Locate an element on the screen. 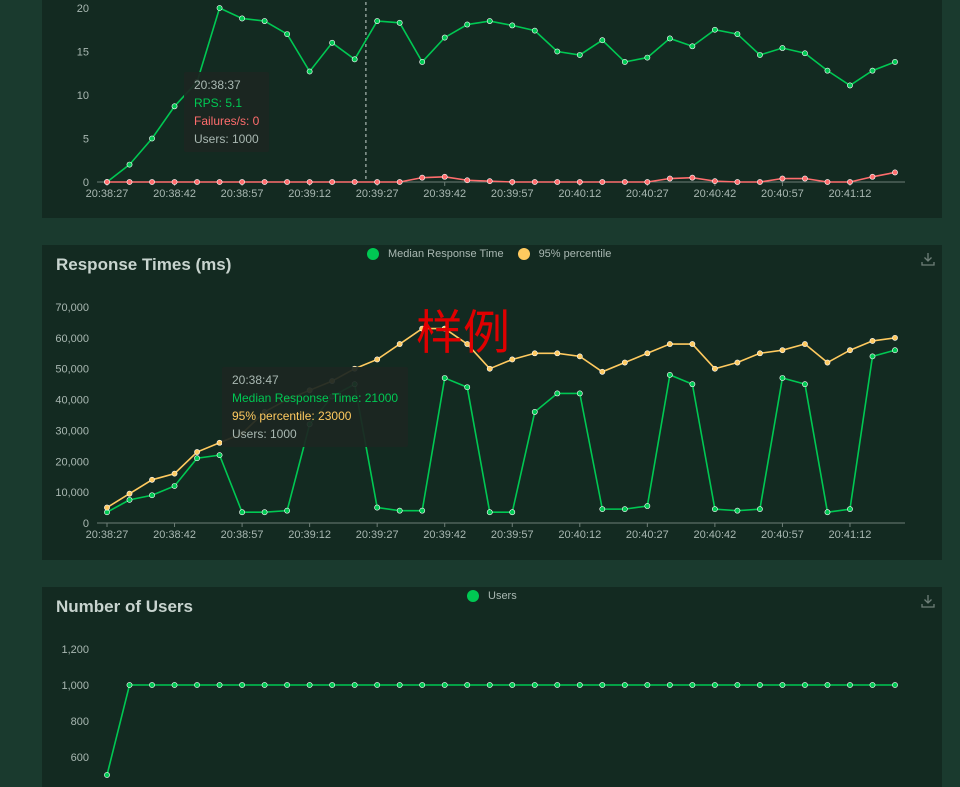  tooltip-users: Users: 1000 is located at coordinates (264, 434).